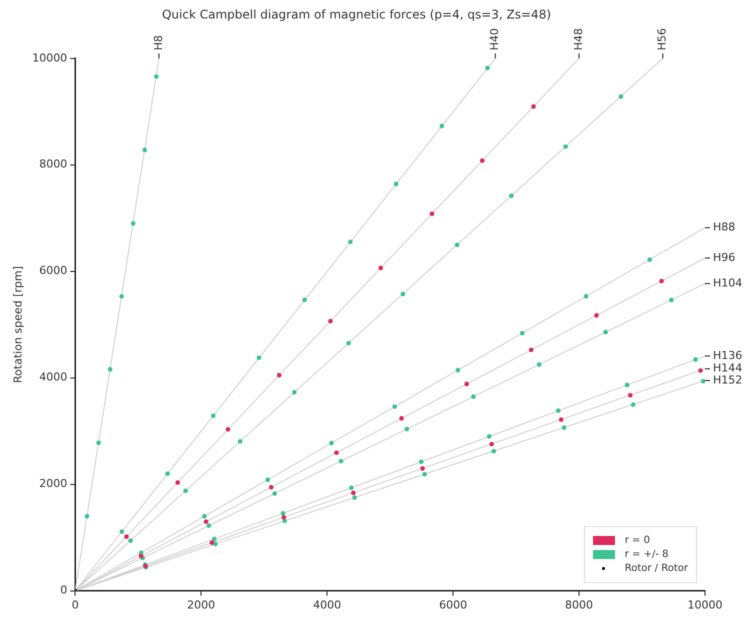  I want to click on annotation: H152, so click(727, 379).